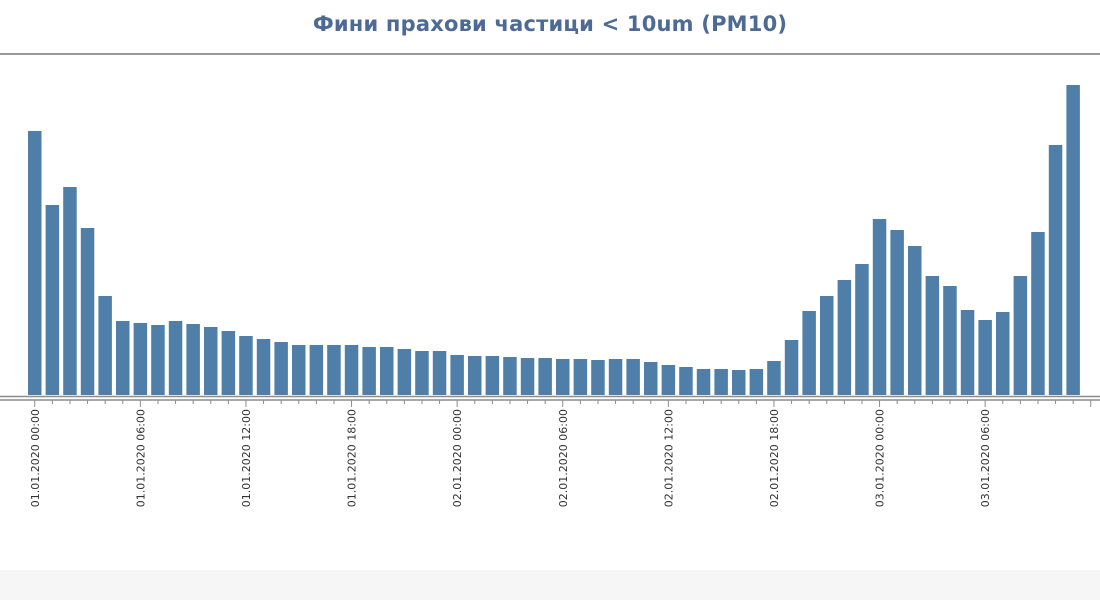 This screenshot has width=1100, height=600. I want to click on x-tick-label: 02.01.2020 12:00, so click(668, 458).